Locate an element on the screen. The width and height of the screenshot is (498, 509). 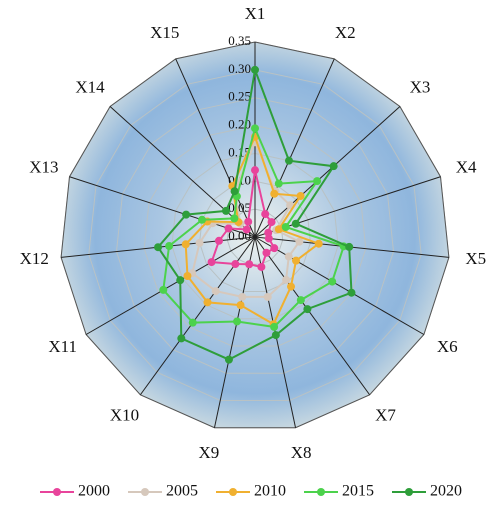
axis-label: X7 is located at coordinates (385, 415).